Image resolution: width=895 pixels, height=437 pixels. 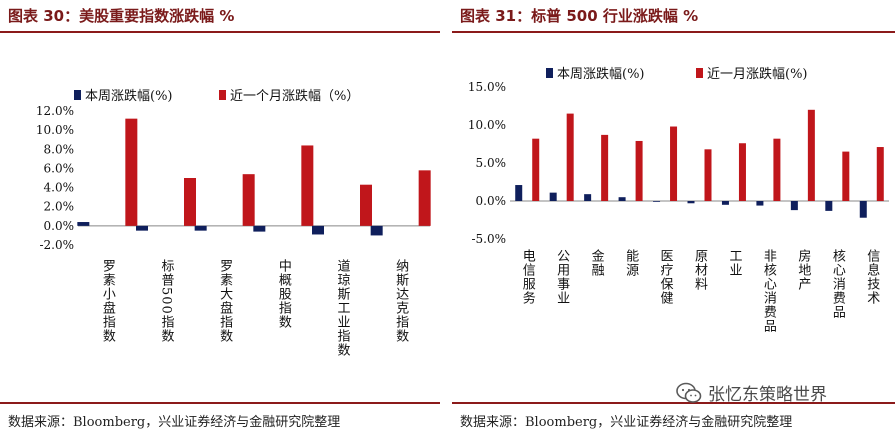 I want to click on left-source-note: 数据来源：Bloomberg，兴业证券经济与金融研究院整理, so click(x=174, y=422).